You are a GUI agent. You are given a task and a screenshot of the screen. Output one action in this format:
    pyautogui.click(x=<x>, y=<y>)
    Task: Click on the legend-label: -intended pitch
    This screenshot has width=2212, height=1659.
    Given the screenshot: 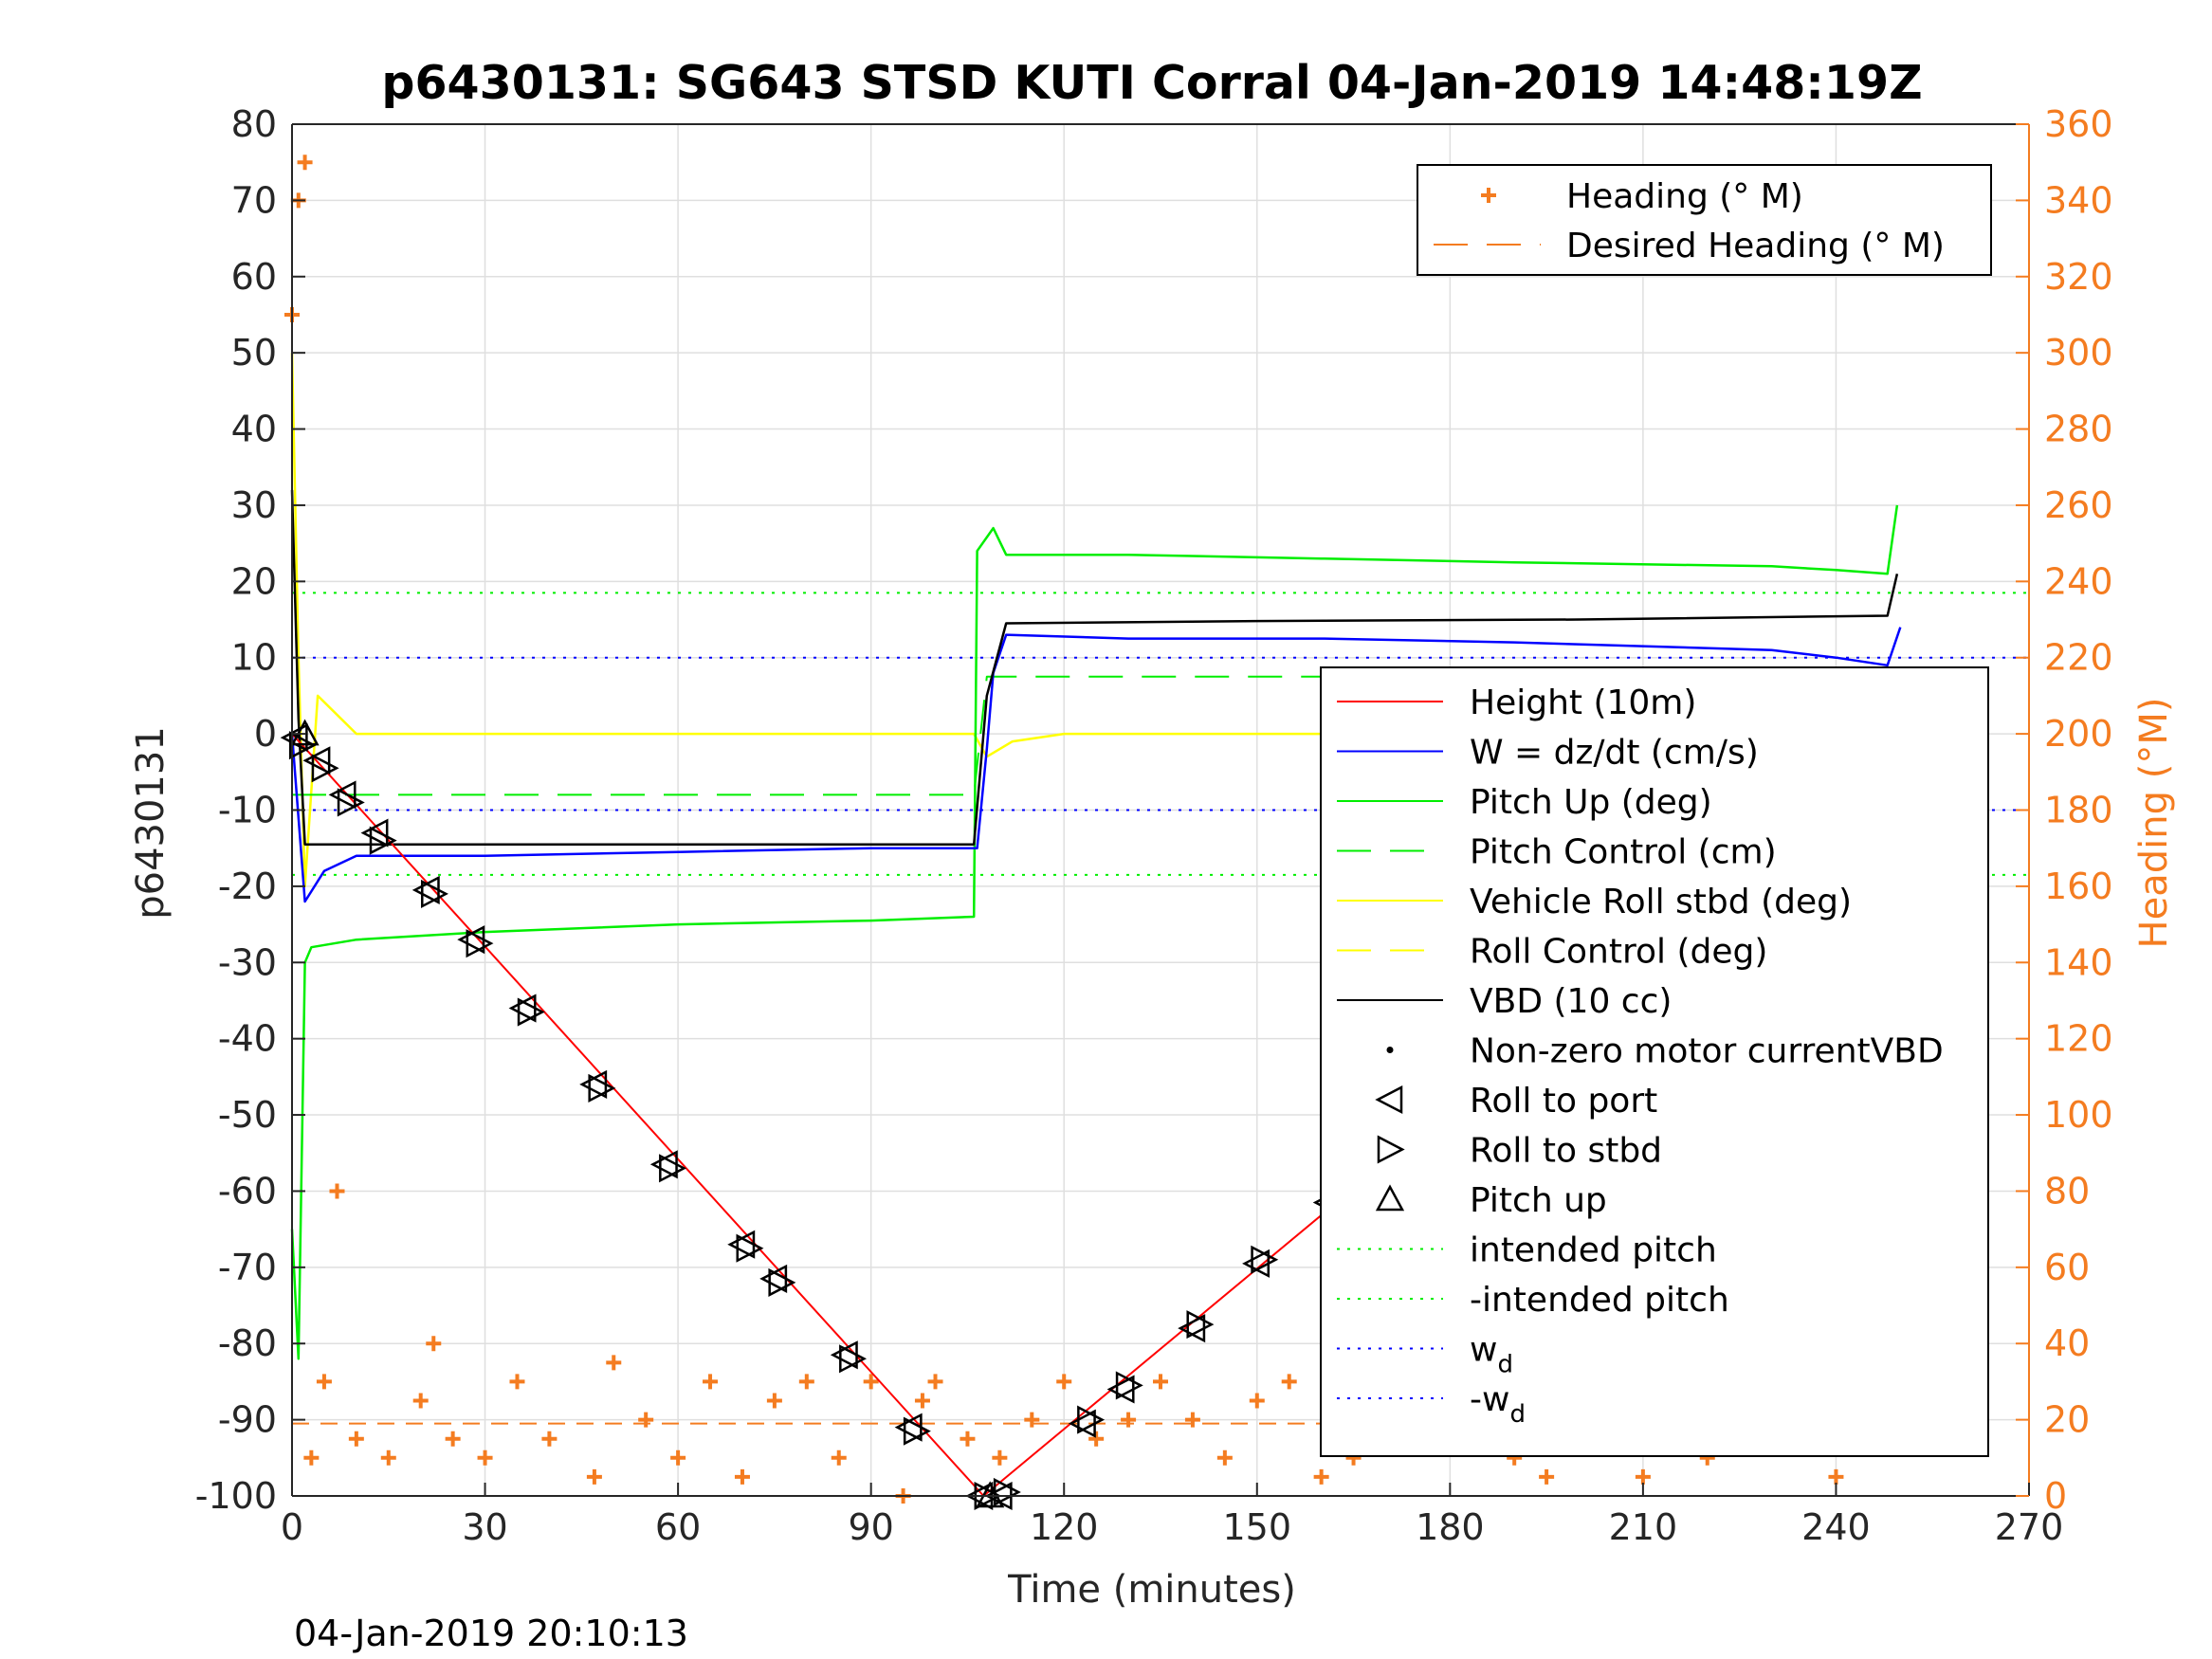 What is the action you would take?
    pyautogui.click(x=1599, y=1300)
    